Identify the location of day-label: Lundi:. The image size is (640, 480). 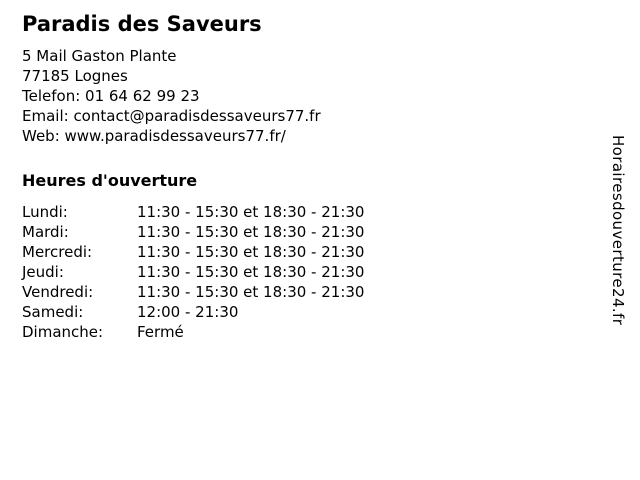
(45, 212).